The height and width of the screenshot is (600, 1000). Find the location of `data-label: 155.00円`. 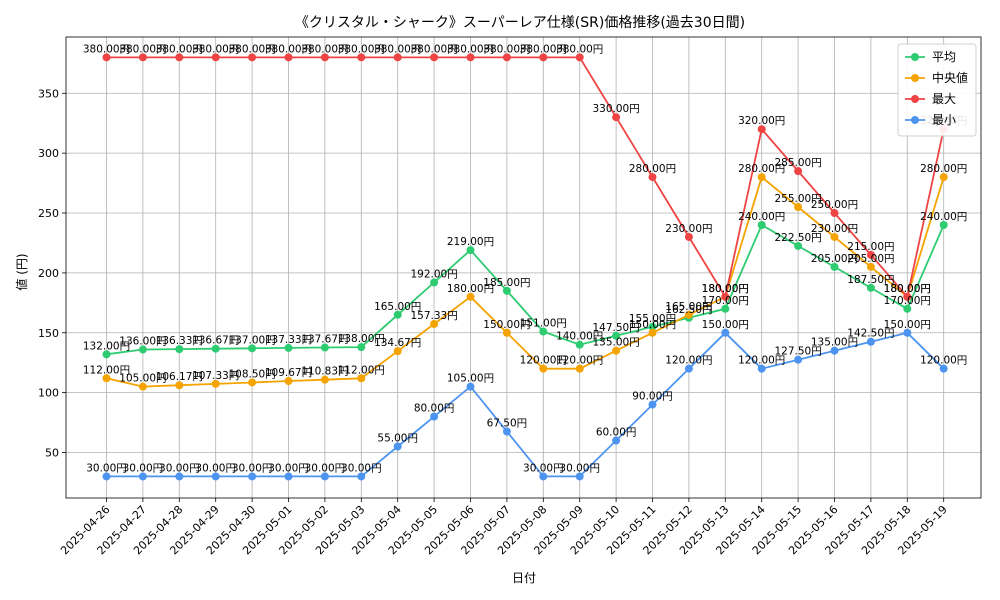

data-label: 155.00円 is located at coordinates (652, 319).